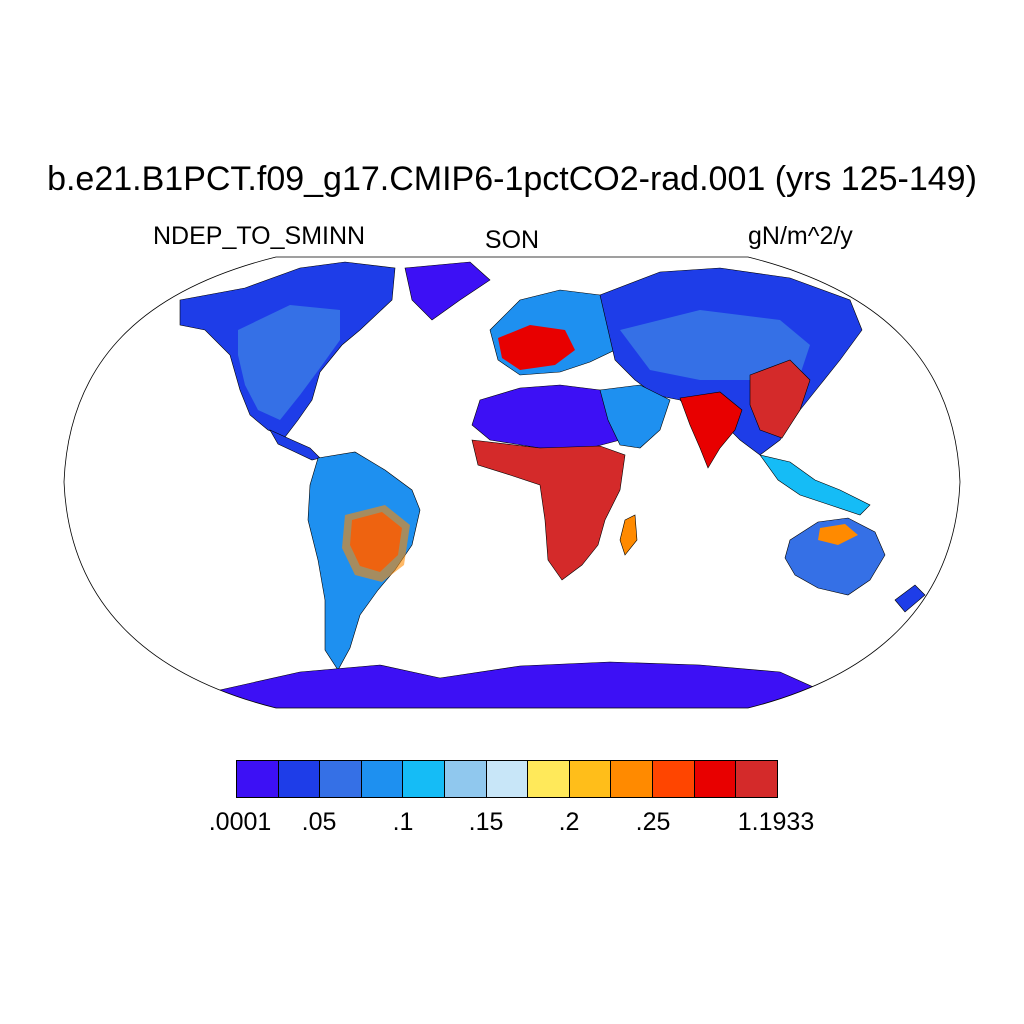  What do you see at coordinates (711, 430) in the screenshot?
I see `region-india` at bounding box center [711, 430].